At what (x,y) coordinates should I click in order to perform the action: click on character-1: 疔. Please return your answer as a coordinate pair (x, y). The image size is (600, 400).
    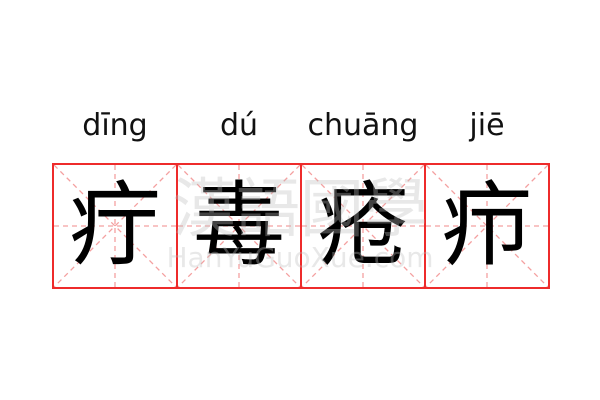
    Looking at the image, I should click on (114, 225).